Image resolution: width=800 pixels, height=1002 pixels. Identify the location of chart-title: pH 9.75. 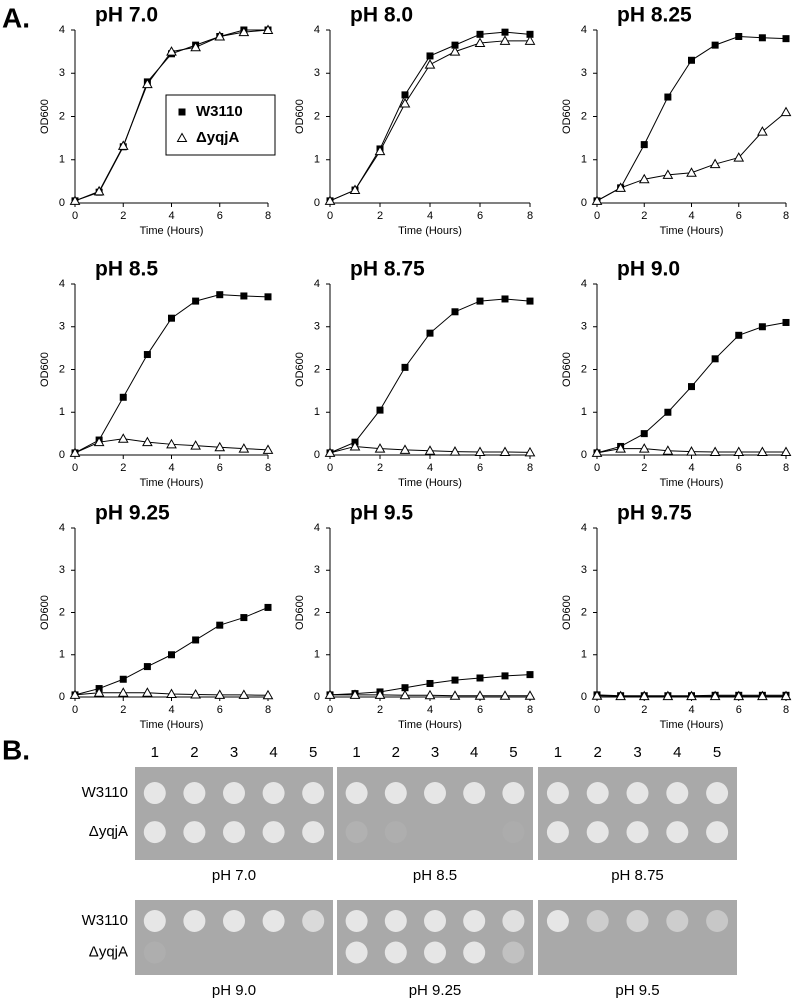
(654, 513).